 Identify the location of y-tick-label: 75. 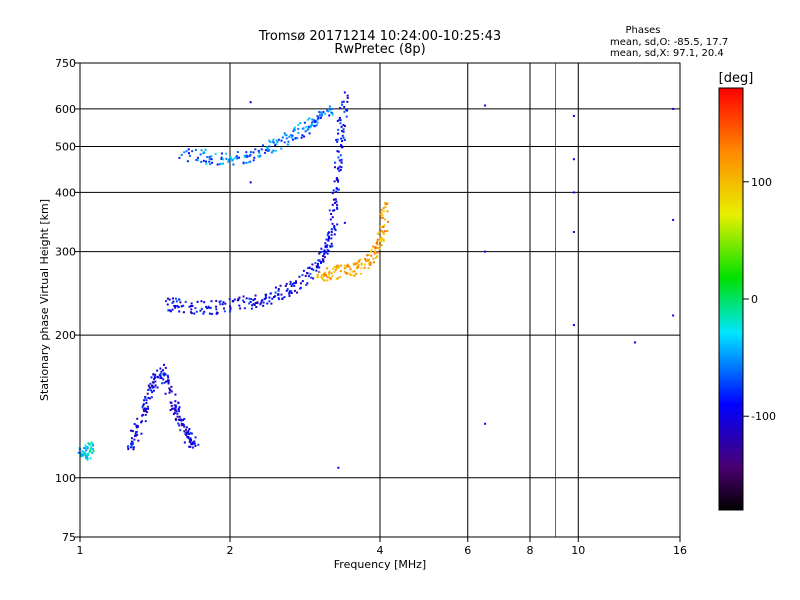
(69, 537).